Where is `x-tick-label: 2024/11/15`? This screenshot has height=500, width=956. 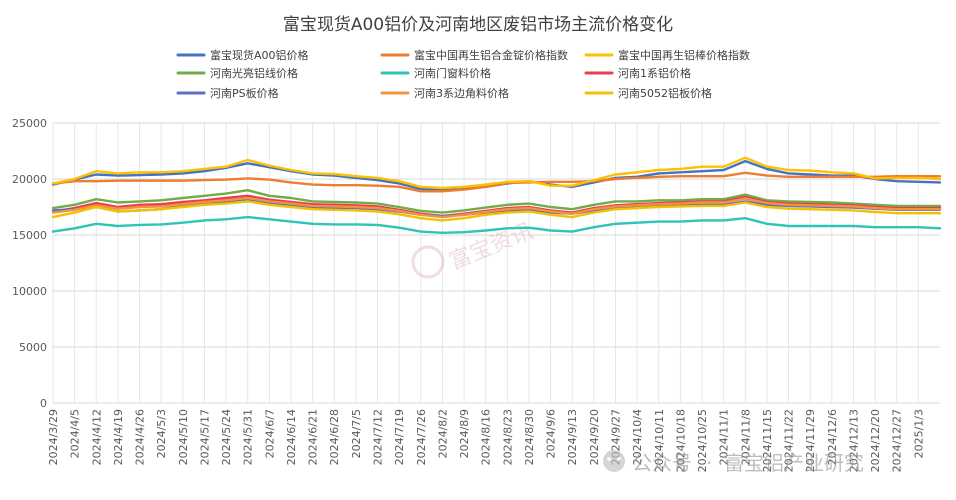 x-tick-label: 2024/11/15 is located at coordinates (767, 440).